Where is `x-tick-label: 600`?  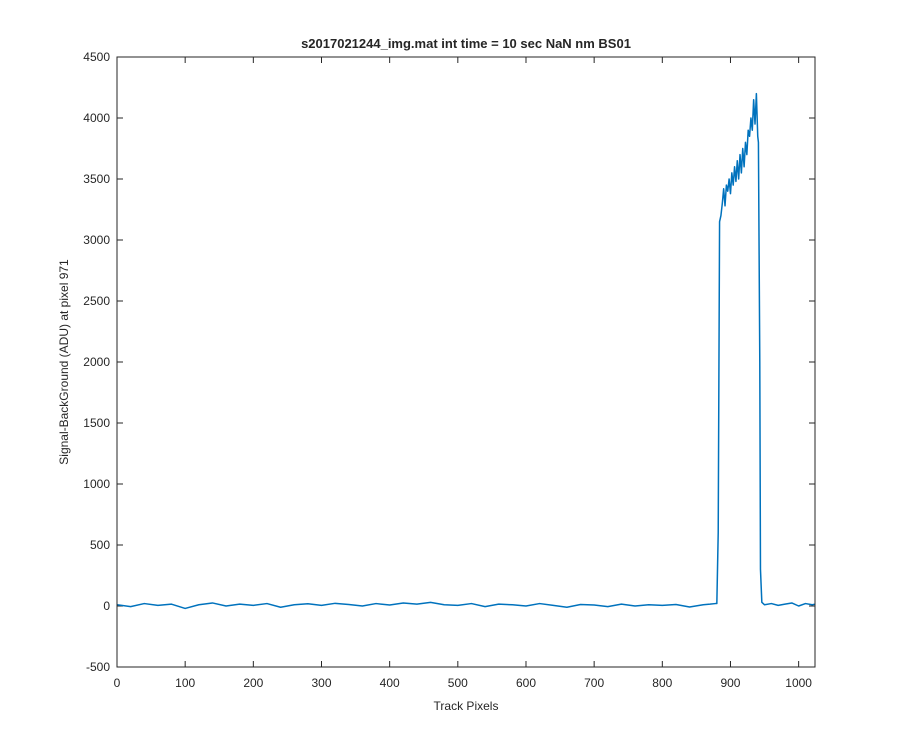 x-tick-label: 600 is located at coordinates (526, 683).